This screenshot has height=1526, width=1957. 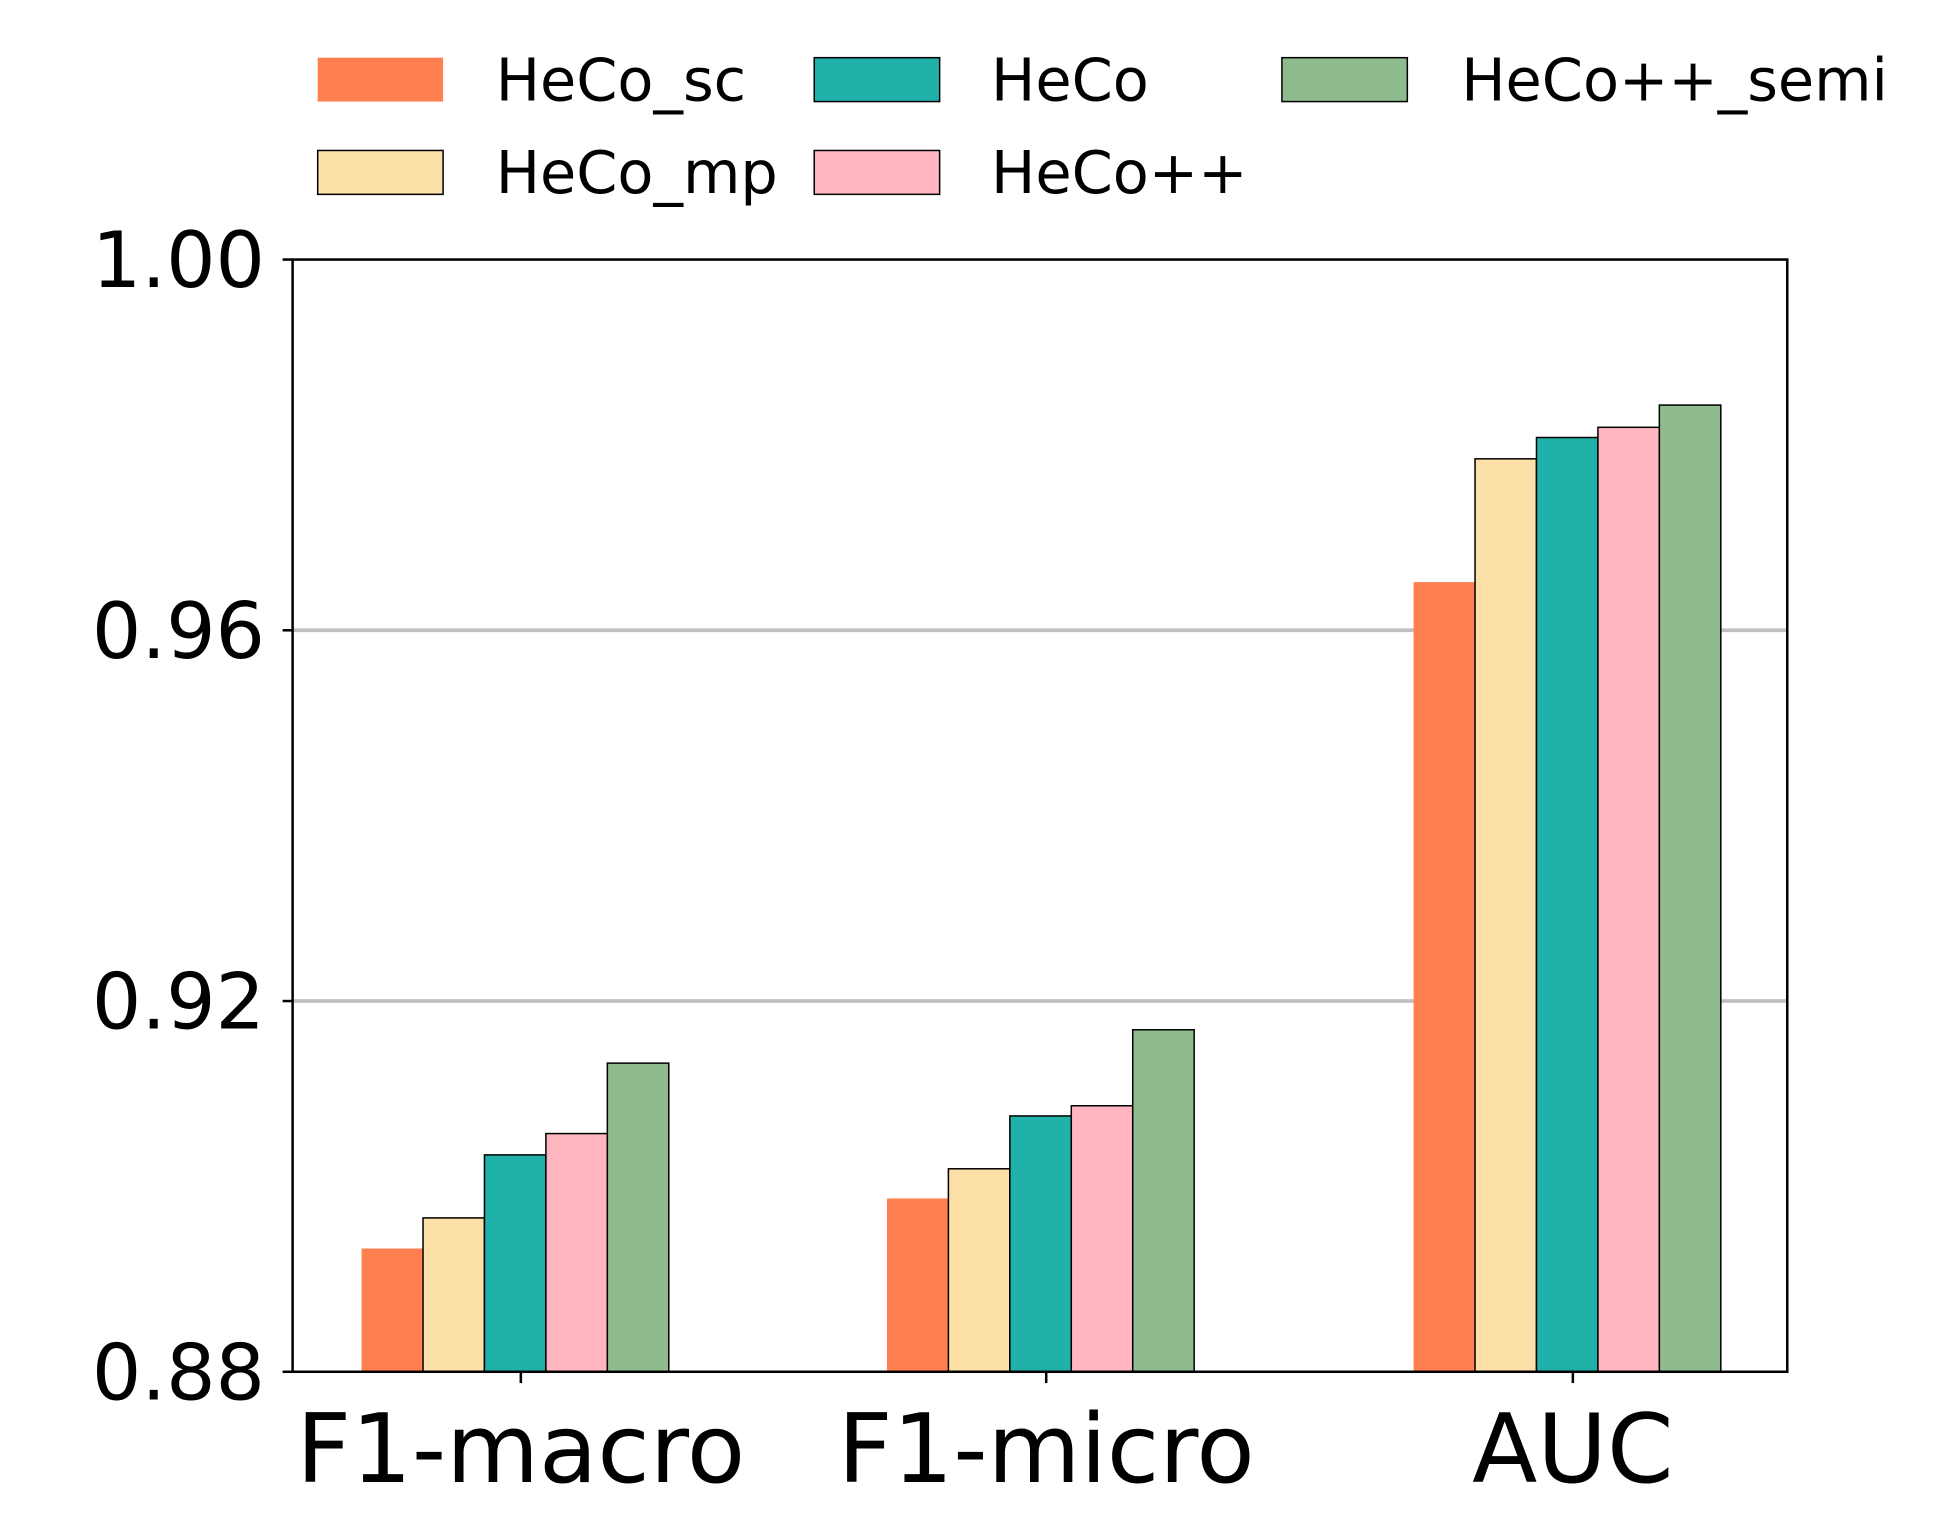 I want to click on y-tick-label: 0.92, so click(x=178, y=1003).